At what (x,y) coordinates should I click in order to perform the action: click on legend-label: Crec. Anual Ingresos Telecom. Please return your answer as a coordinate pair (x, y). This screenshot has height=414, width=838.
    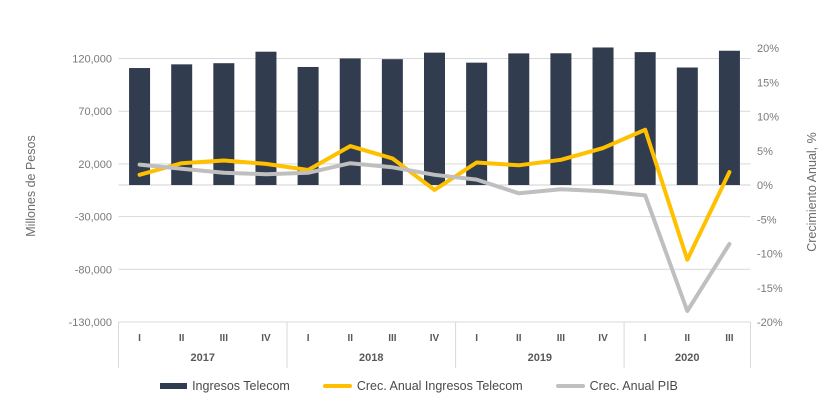
    Looking at the image, I should click on (439, 386).